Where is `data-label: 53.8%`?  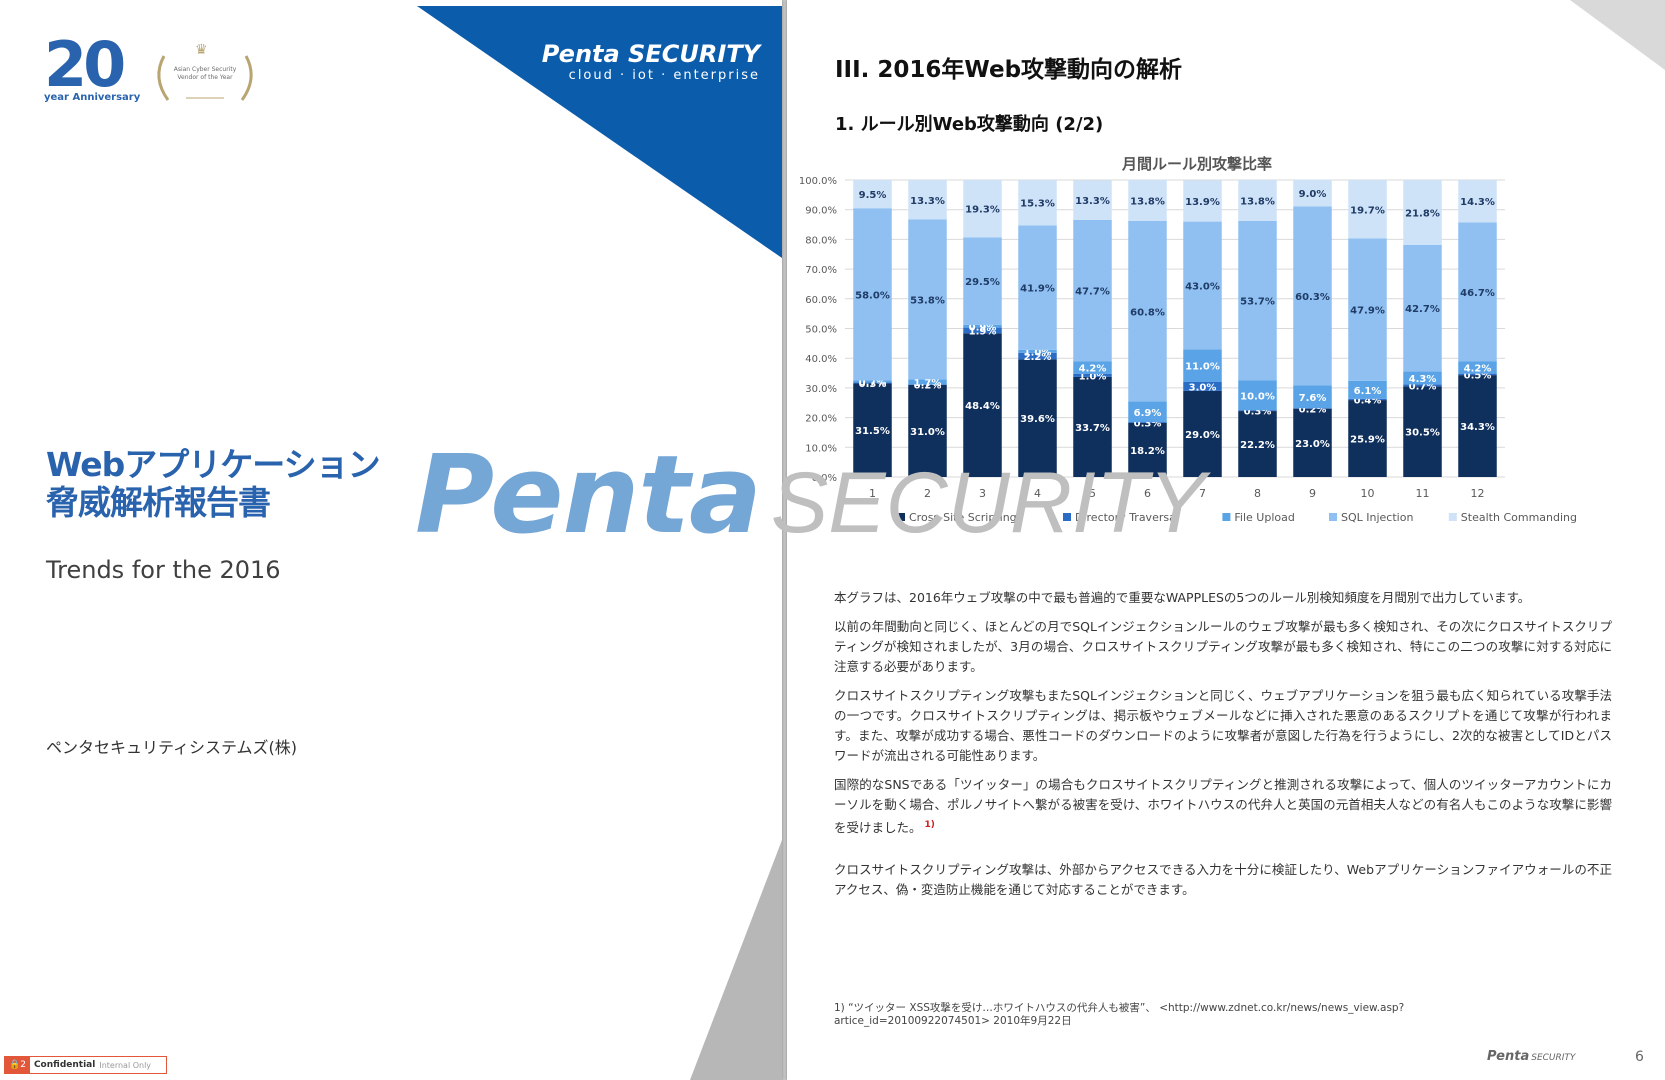 data-label: 53.8% is located at coordinates (927, 300).